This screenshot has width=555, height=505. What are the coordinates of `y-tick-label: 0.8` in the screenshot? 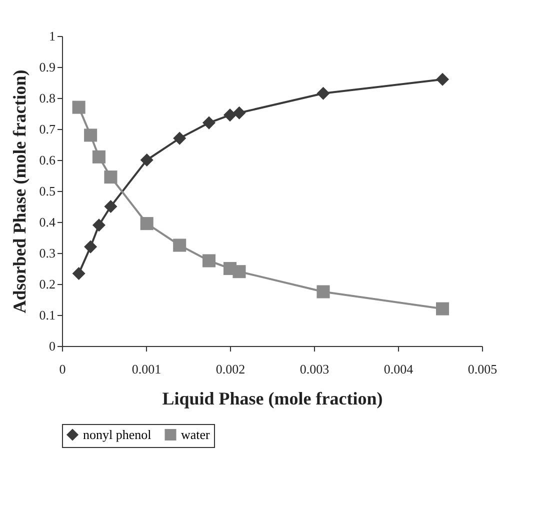 It's located at (47, 98).